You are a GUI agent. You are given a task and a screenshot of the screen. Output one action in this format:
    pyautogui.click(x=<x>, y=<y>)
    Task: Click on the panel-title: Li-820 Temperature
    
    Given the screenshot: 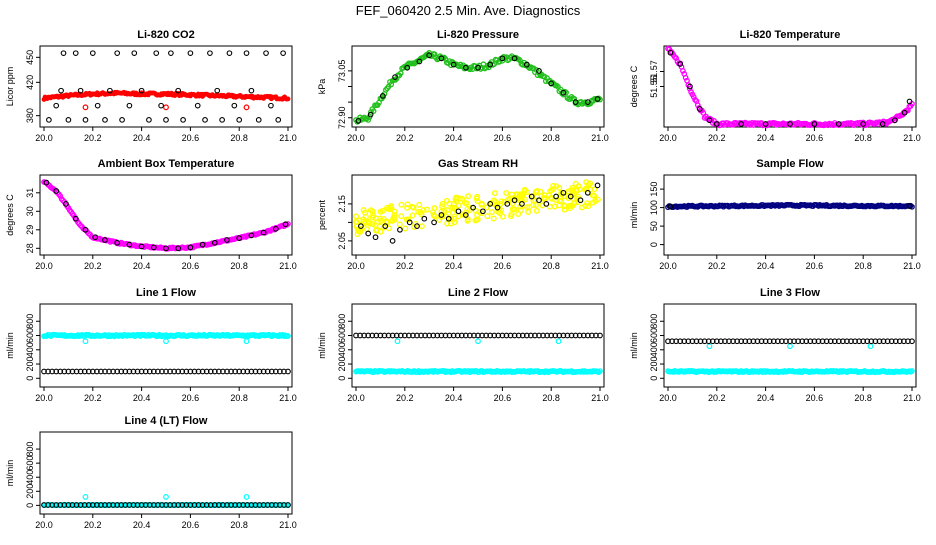 What is the action you would take?
    pyautogui.click(x=790, y=35)
    